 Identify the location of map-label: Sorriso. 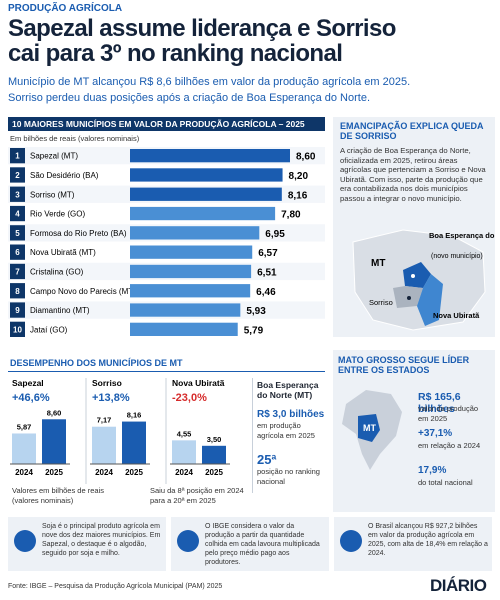
(381, 302).